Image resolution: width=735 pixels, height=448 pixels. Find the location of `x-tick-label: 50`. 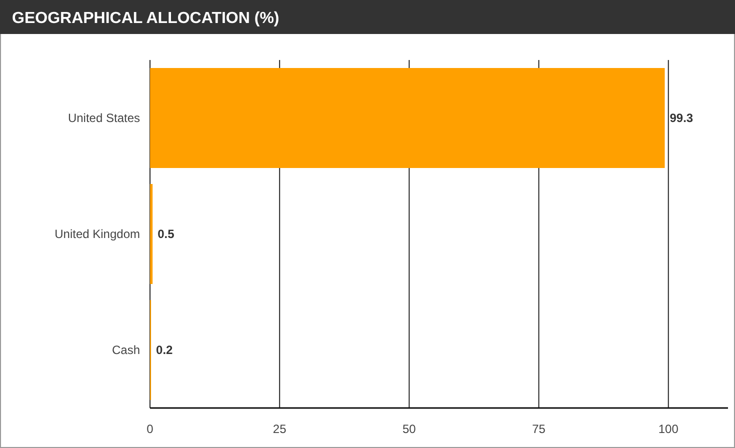

x-tick-label: 50 is located at coordinates (409, 429).